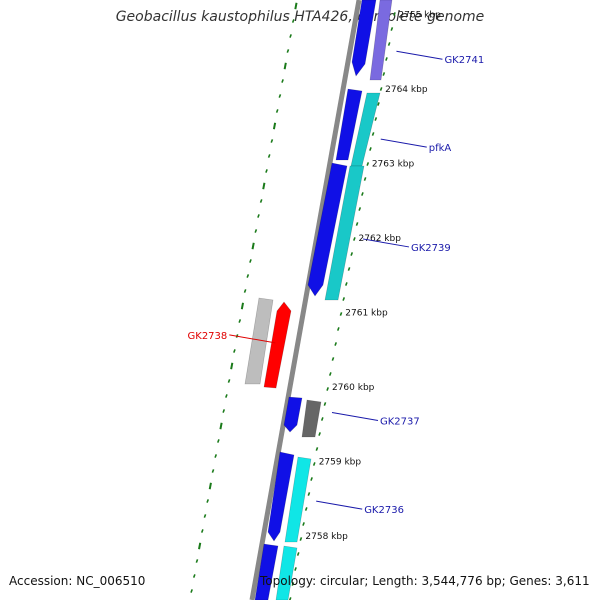 The image size is (600, 600). I want to click on kbp-label: 2758 kbp, so click(326, 537).